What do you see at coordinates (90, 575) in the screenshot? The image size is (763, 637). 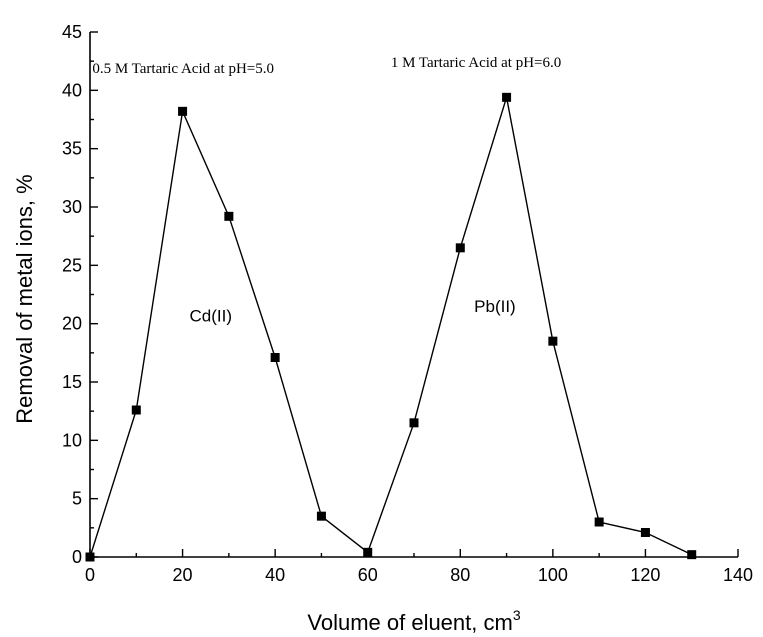 I see `x-tick-label: 0` at bounding box center [90, 575].